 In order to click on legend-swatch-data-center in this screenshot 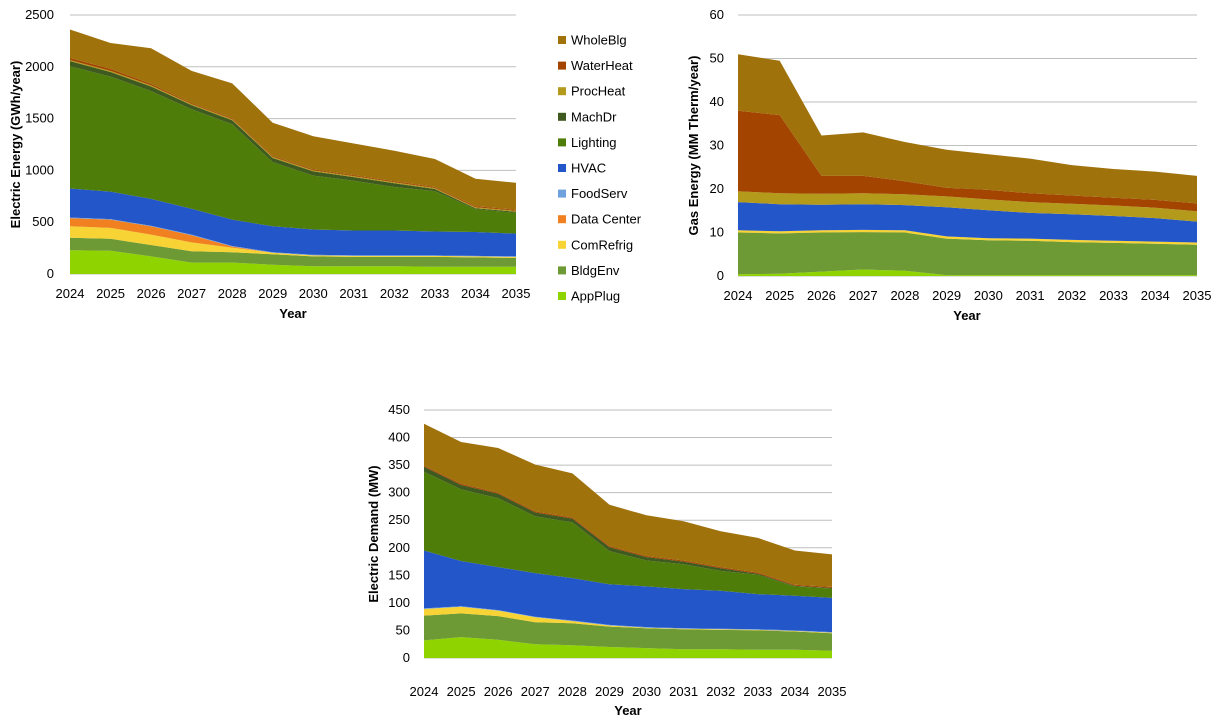, I will do `click(562, 219)`.